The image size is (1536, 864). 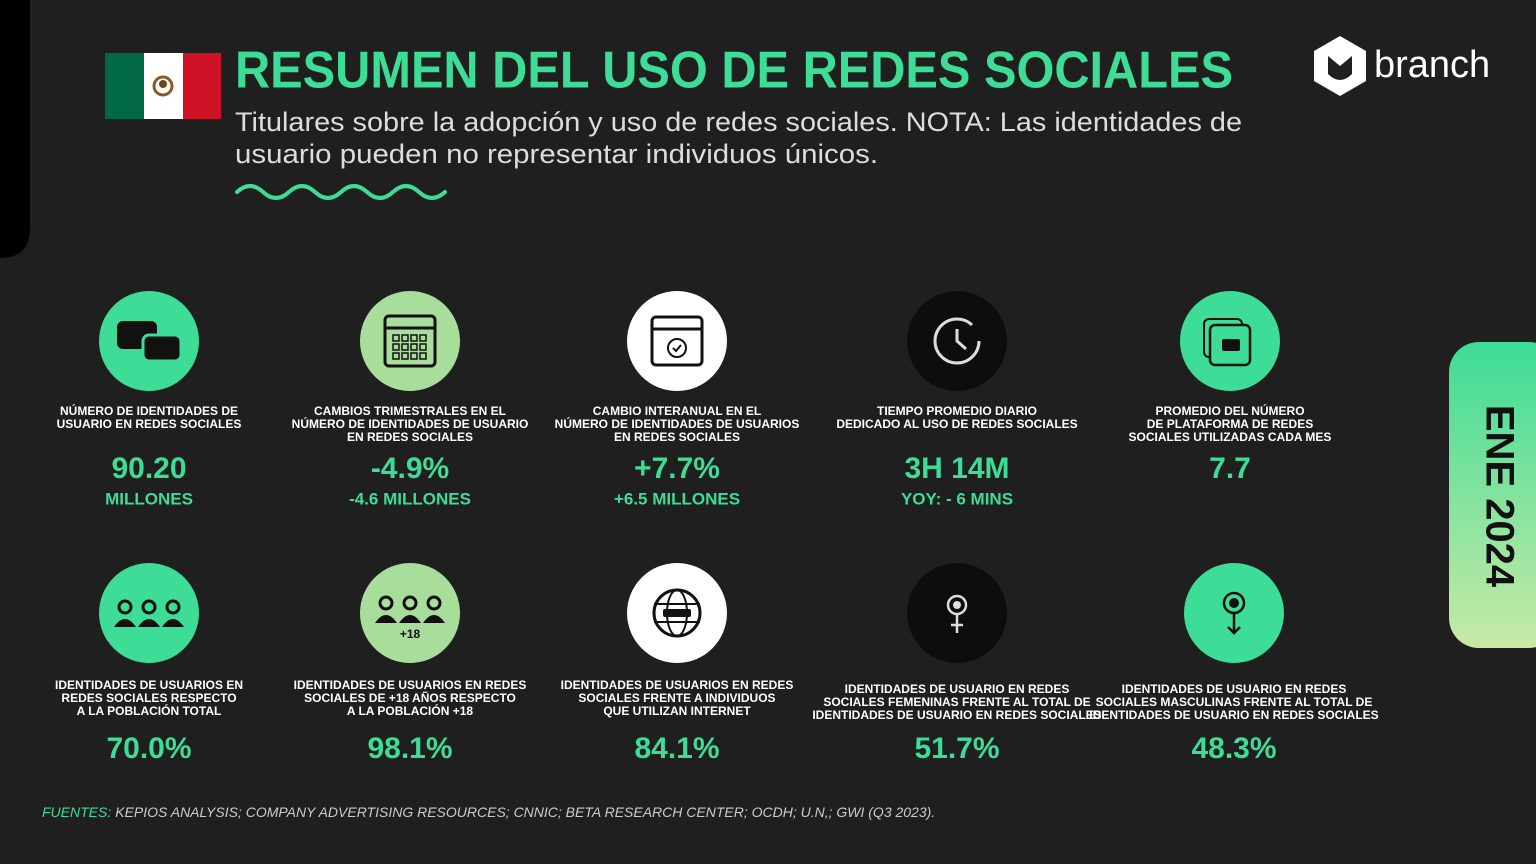 What do you see at coordinates (149, 710) in the screenshot?
I see `stat-label: A LA POBLACIÓN TOTAL` at bounding box center [149, 710].